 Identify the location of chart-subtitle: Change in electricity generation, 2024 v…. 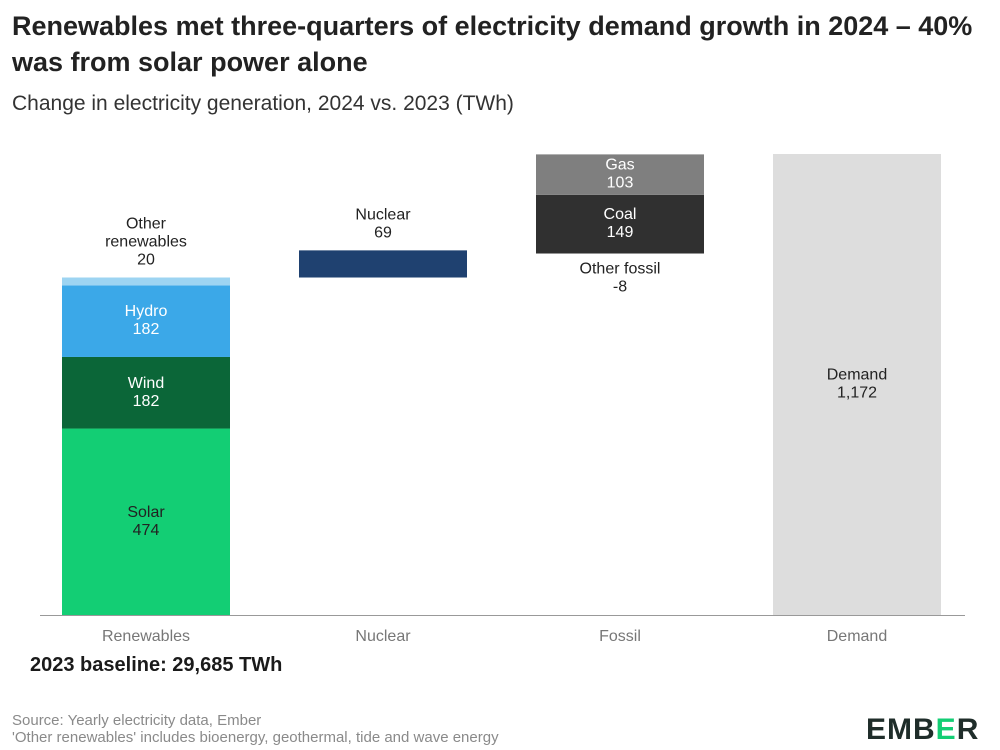
(263, 103).